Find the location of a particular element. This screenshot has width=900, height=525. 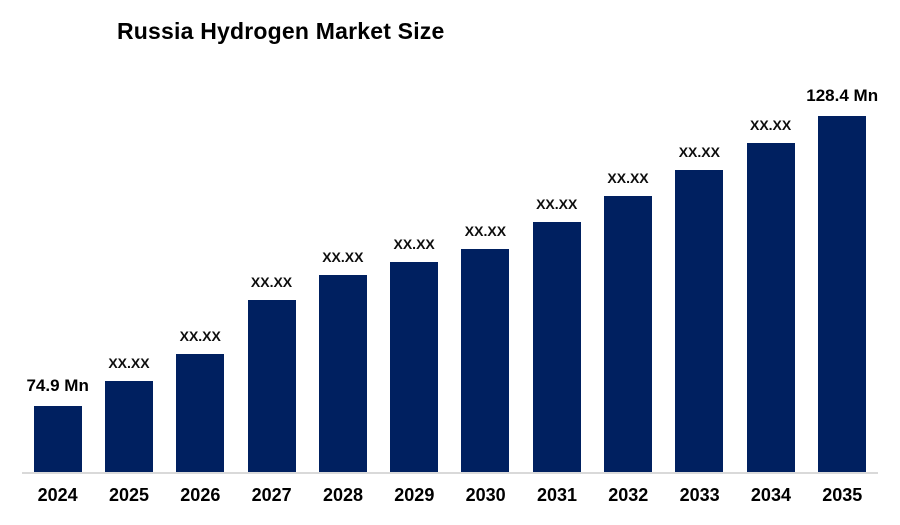

x-axis-tick-label: 2027 is located at coordinates (271, 495).